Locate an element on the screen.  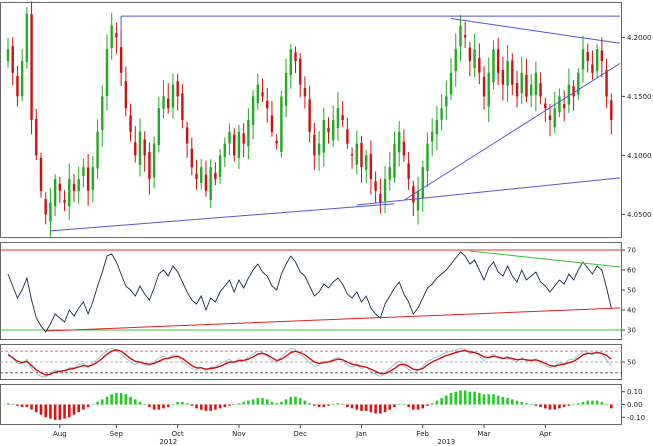
rsi-y-tick-label: 50 is located at coordinates (631, 291).